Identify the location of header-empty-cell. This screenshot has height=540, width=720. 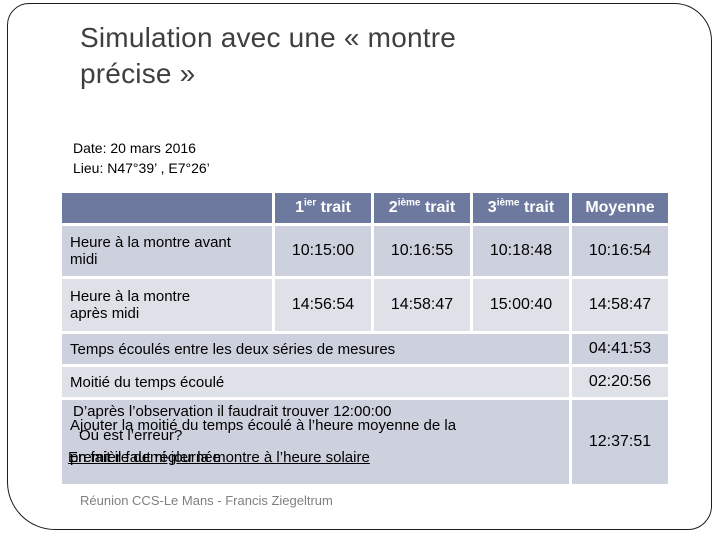
(167, 208).